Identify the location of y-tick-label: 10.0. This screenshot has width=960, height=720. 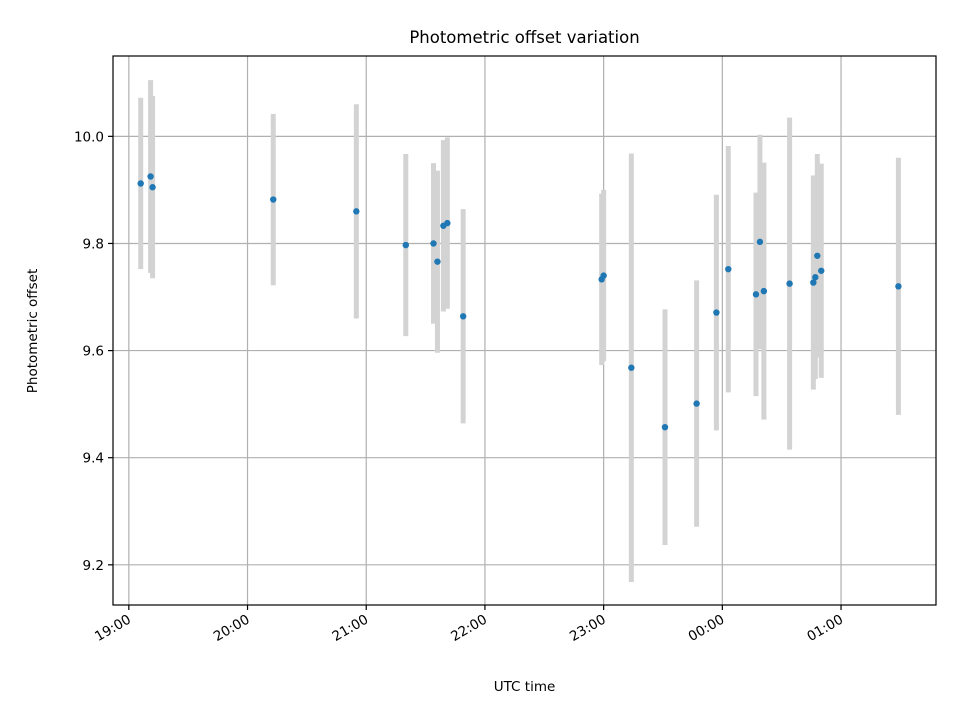
(89, 137).